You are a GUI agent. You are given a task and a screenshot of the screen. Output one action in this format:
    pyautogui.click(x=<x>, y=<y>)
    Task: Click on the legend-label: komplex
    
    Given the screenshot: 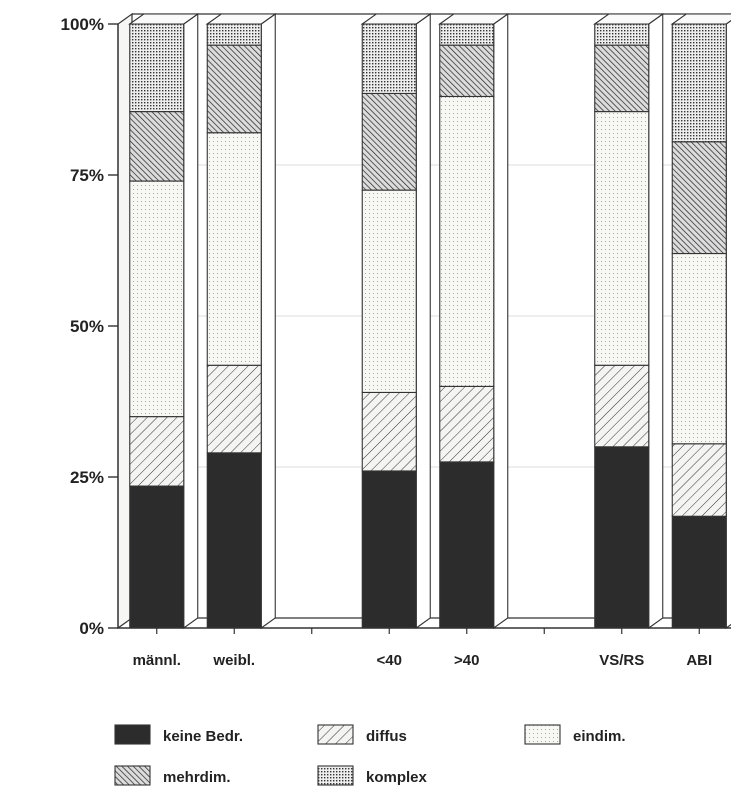 What is the action you would take?
    pyautogui.click(x=397, y=777)
    